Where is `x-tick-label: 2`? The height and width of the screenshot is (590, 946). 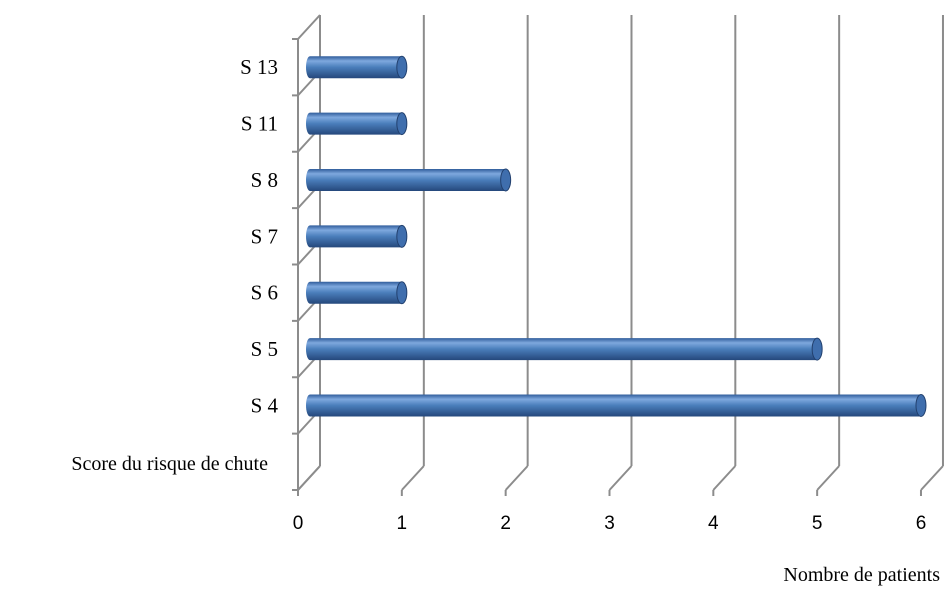
x-tick-label: 2 is located at coordinates (505, 523).